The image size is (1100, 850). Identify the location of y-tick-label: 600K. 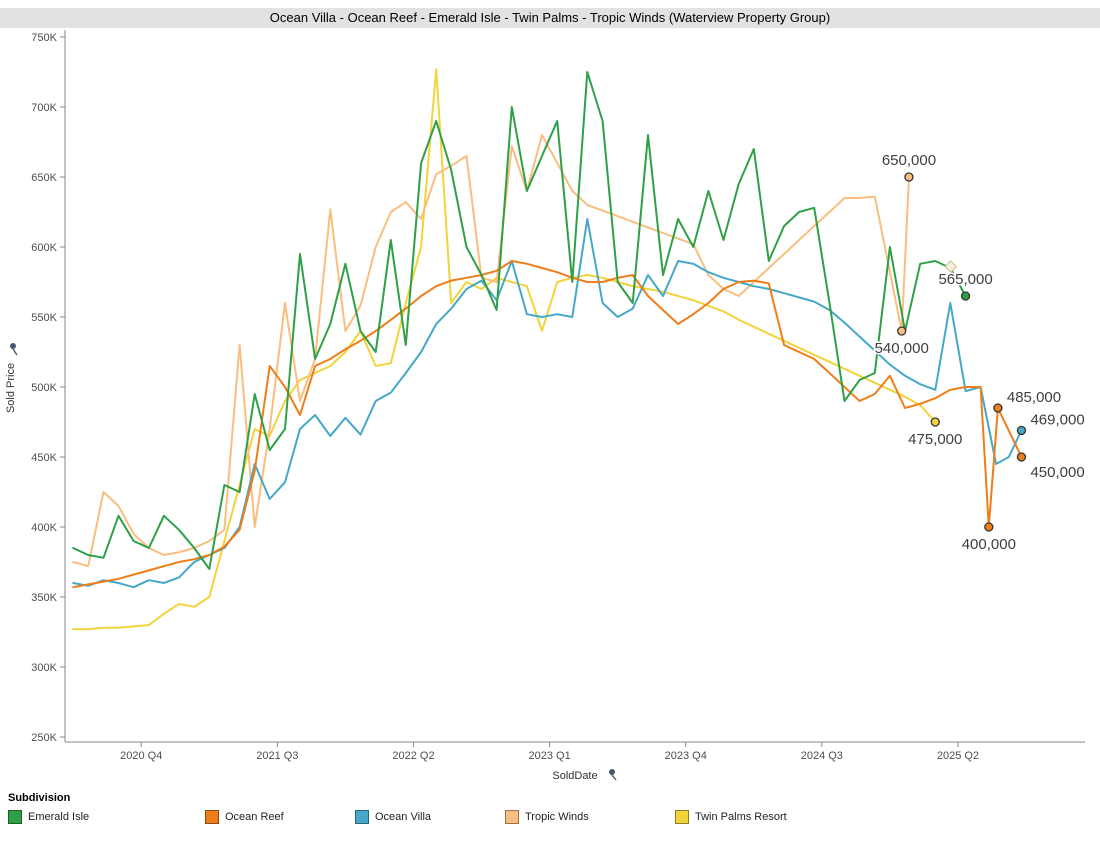
(44, 248).